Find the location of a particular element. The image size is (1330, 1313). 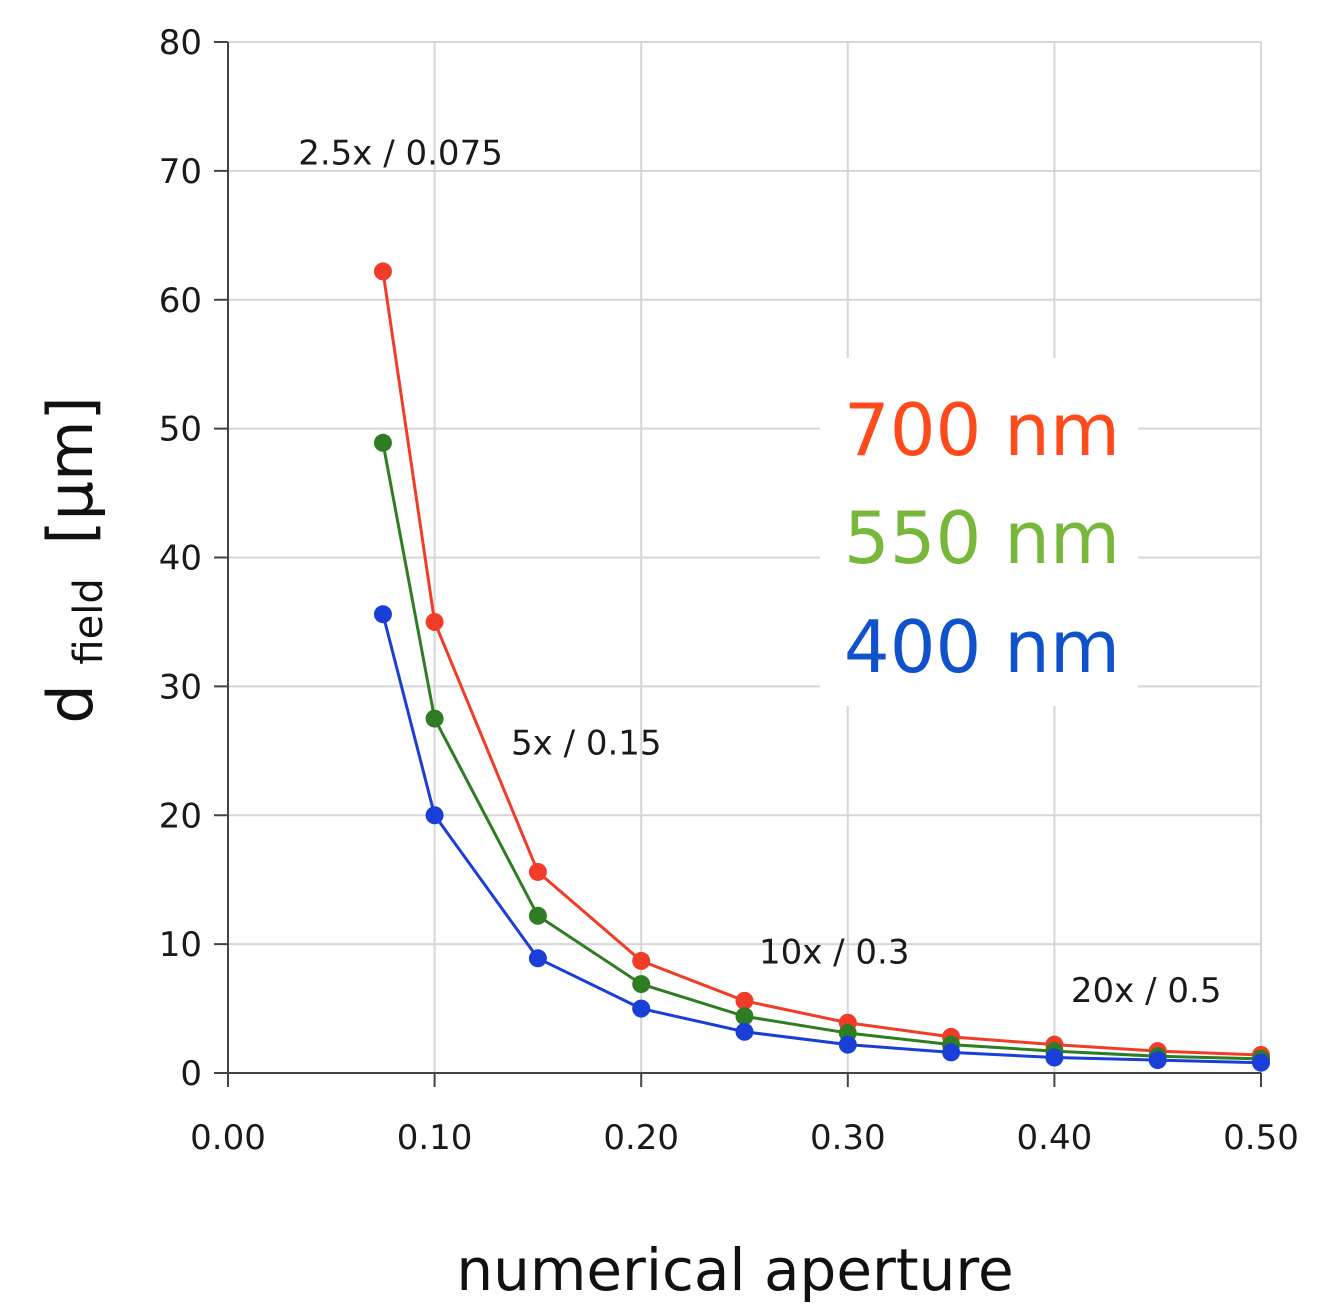

y-tick-label: 40 is located at coordinates (180, 559).